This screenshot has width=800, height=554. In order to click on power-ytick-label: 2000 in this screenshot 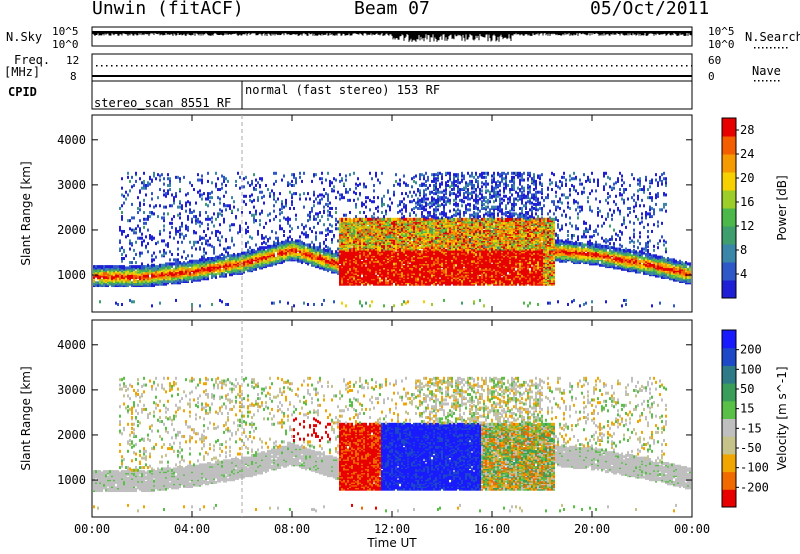, I will do `click(71, 230)`.